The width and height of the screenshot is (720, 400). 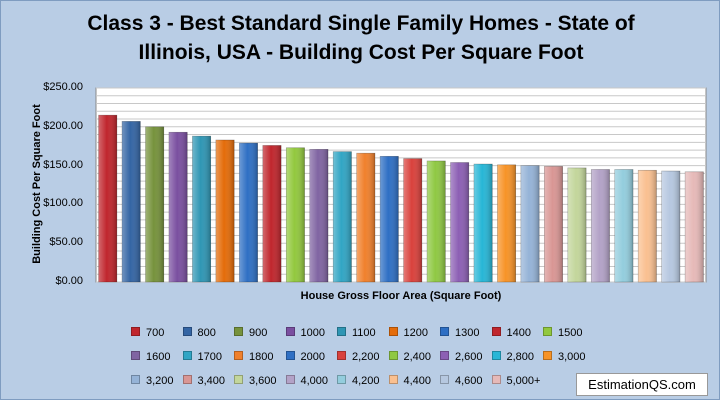 What do you see at coordinates (261, 357) in the screenshot?
I see `legend-label: 1800` at bounding box center [261, 357].